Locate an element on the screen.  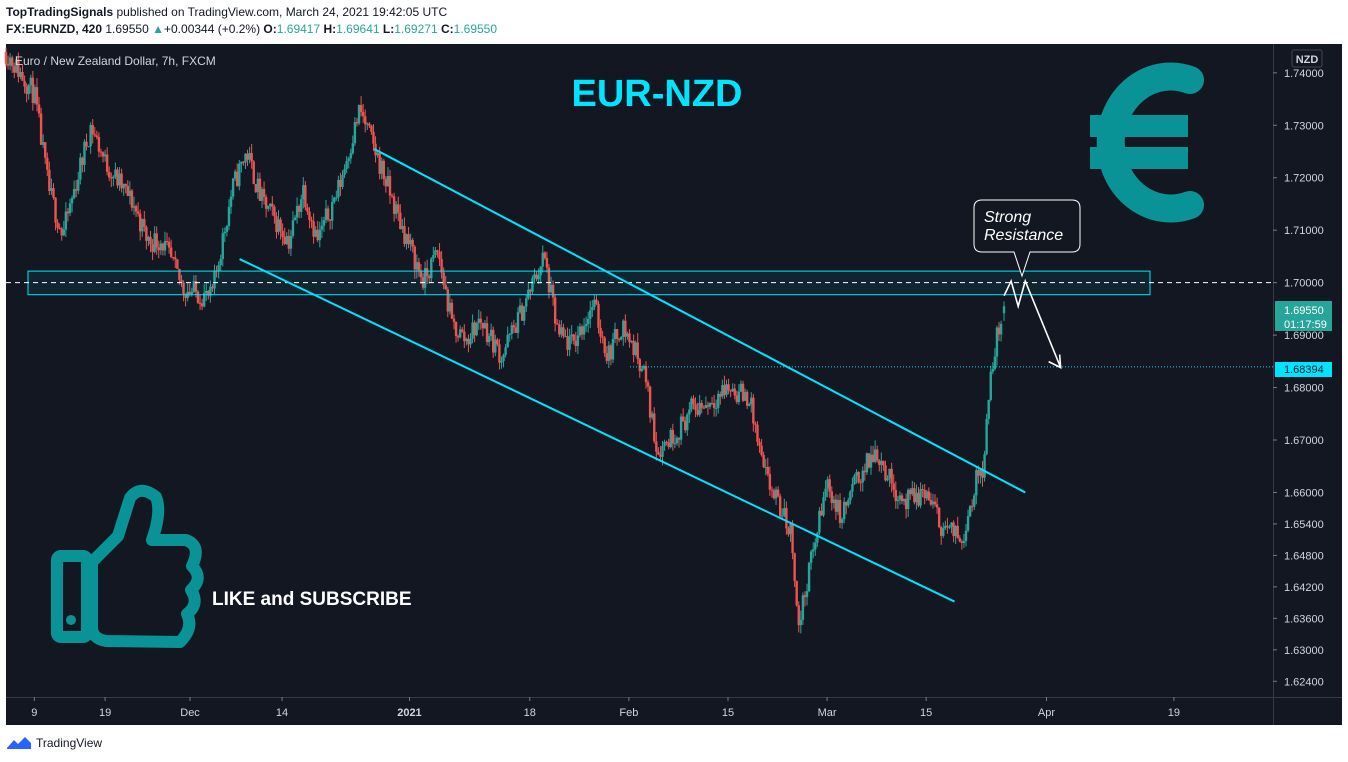
tradingview-footer: TradingView is located at coordinates (54, 743).